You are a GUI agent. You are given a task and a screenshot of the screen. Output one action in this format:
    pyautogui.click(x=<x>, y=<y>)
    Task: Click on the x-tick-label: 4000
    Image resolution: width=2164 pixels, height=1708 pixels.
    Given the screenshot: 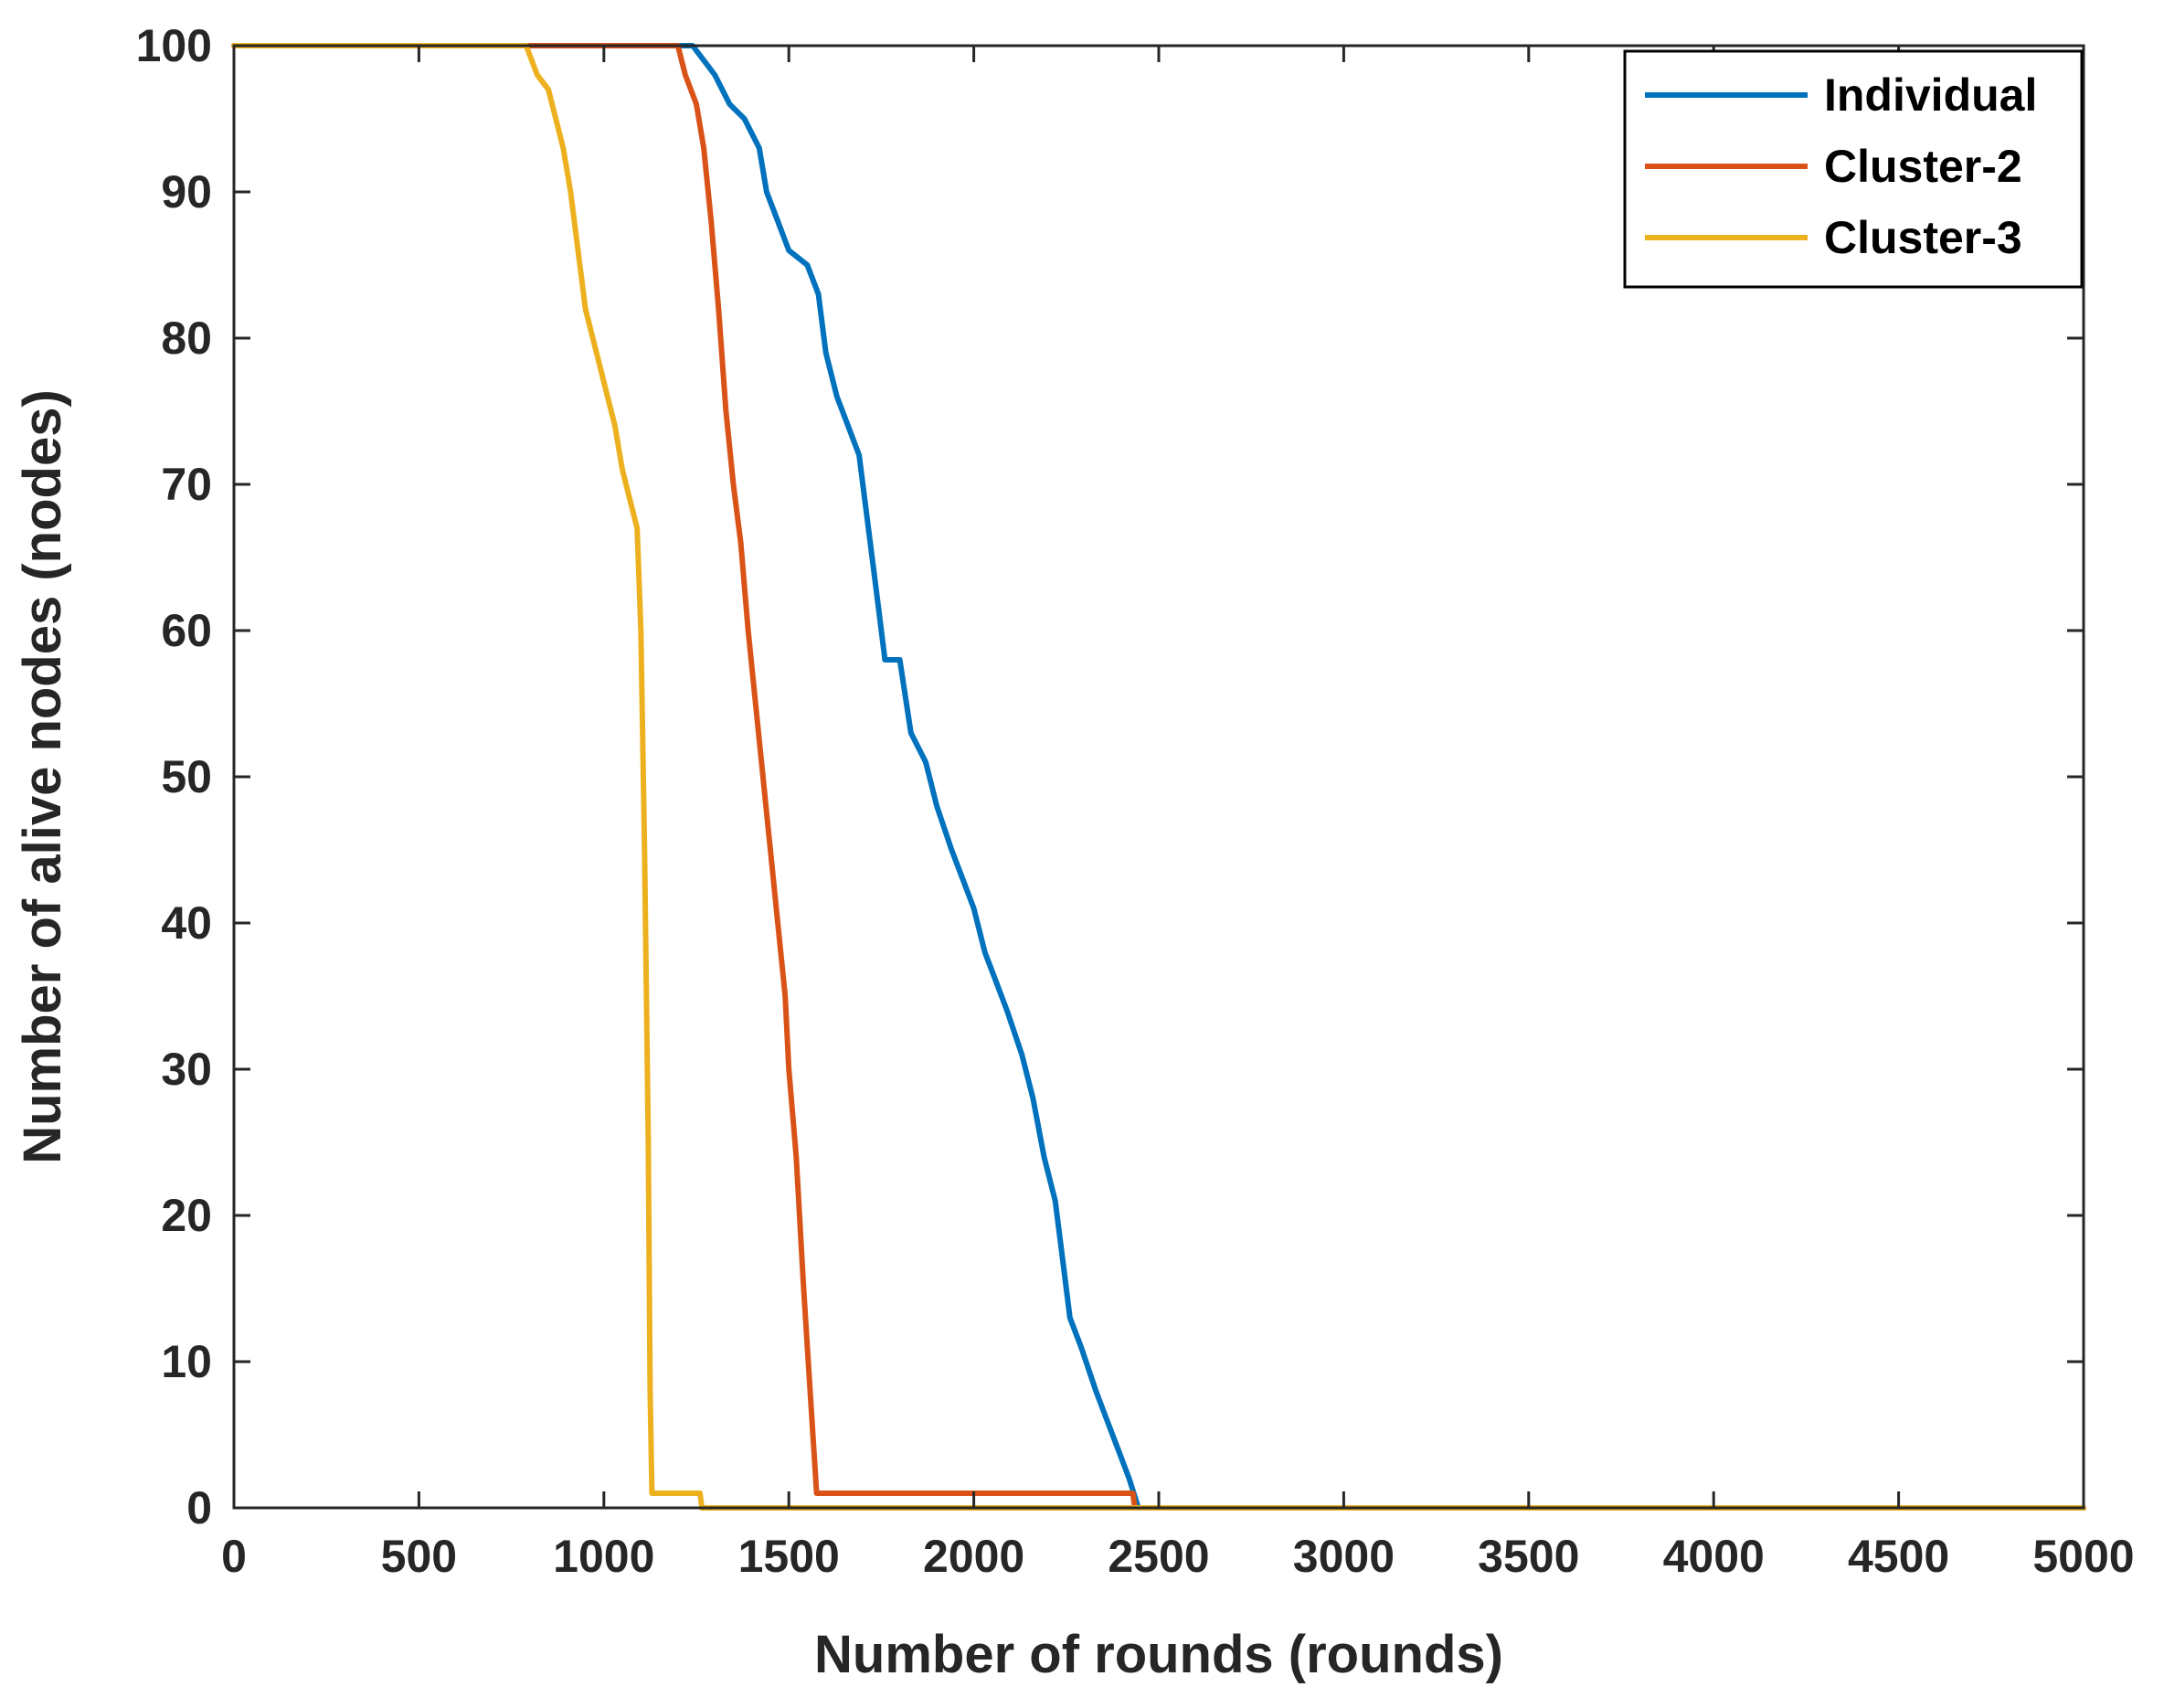 What is the action you would take?
    pyautogui.click(x=1714, y=1556)
    